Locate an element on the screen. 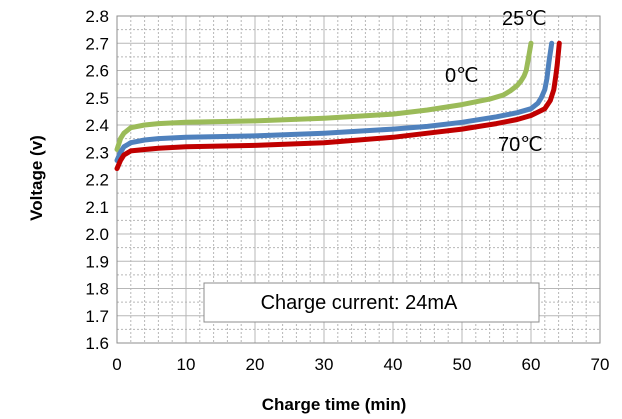 The image size is (622, 419). series-label-70c: 70℃ is located at coordinates (520, 145).